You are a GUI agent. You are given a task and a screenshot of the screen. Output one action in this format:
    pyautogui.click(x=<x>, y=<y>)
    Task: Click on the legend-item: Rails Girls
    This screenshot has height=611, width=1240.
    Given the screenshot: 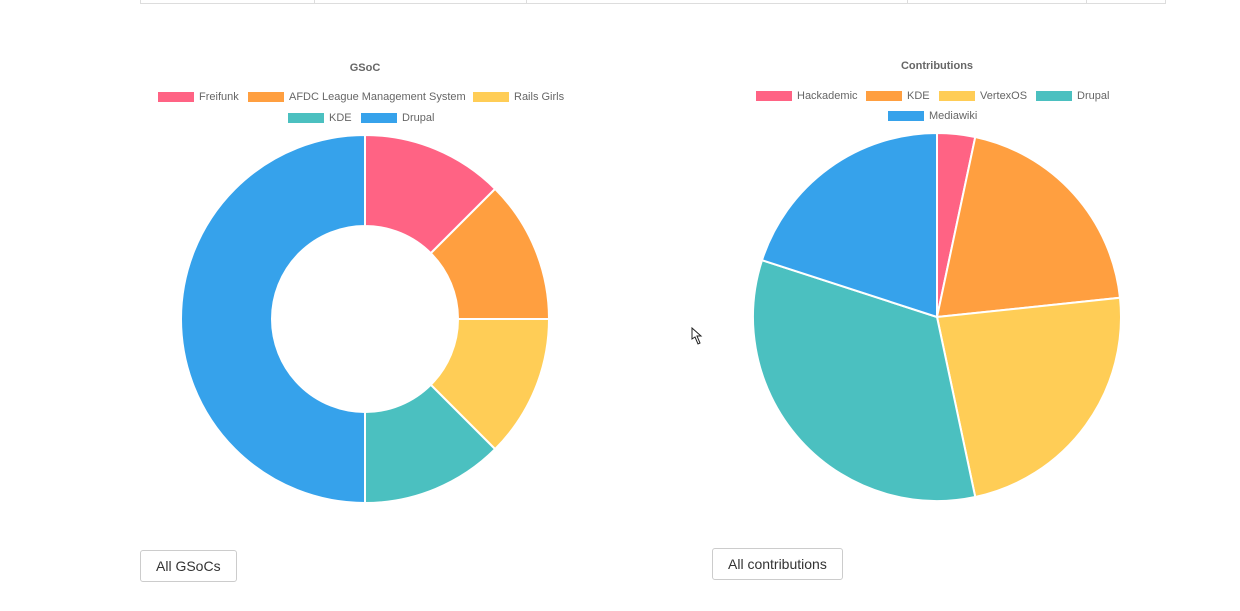 What is the action you would take?
    pyautogui.click(x=518, y=97)
    